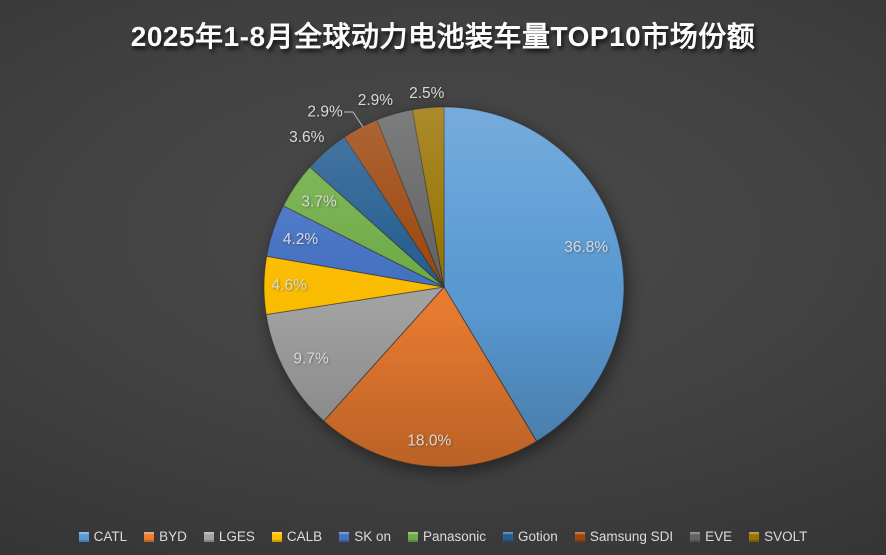 The height and width of the screenshot is (555, 886). I want to click on legend-item-byd: BYD, so click(165, 536).